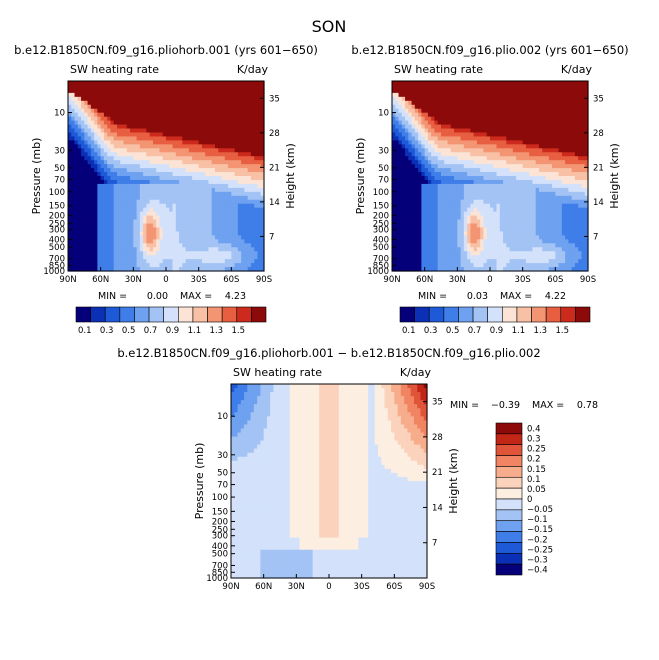 This screenshot has height=660, width=659. What do you see at coordinates (57, 224) in the screenshot?
I see `y-tick-label: 250` at bounding box center [57, 224].